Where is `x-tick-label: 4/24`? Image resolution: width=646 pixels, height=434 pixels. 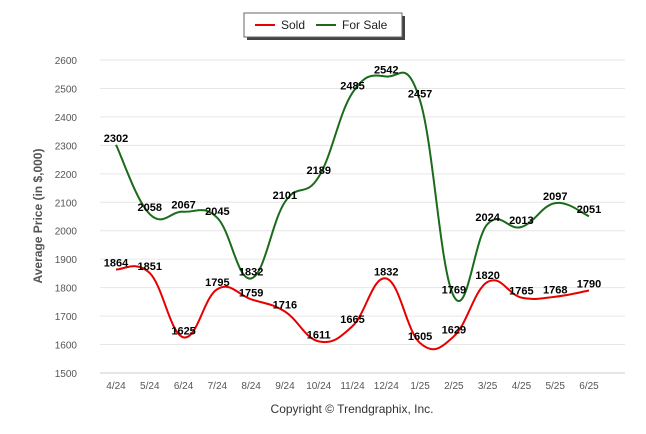
x-tick-label: 4/24 is located at coordinates (116, 386).